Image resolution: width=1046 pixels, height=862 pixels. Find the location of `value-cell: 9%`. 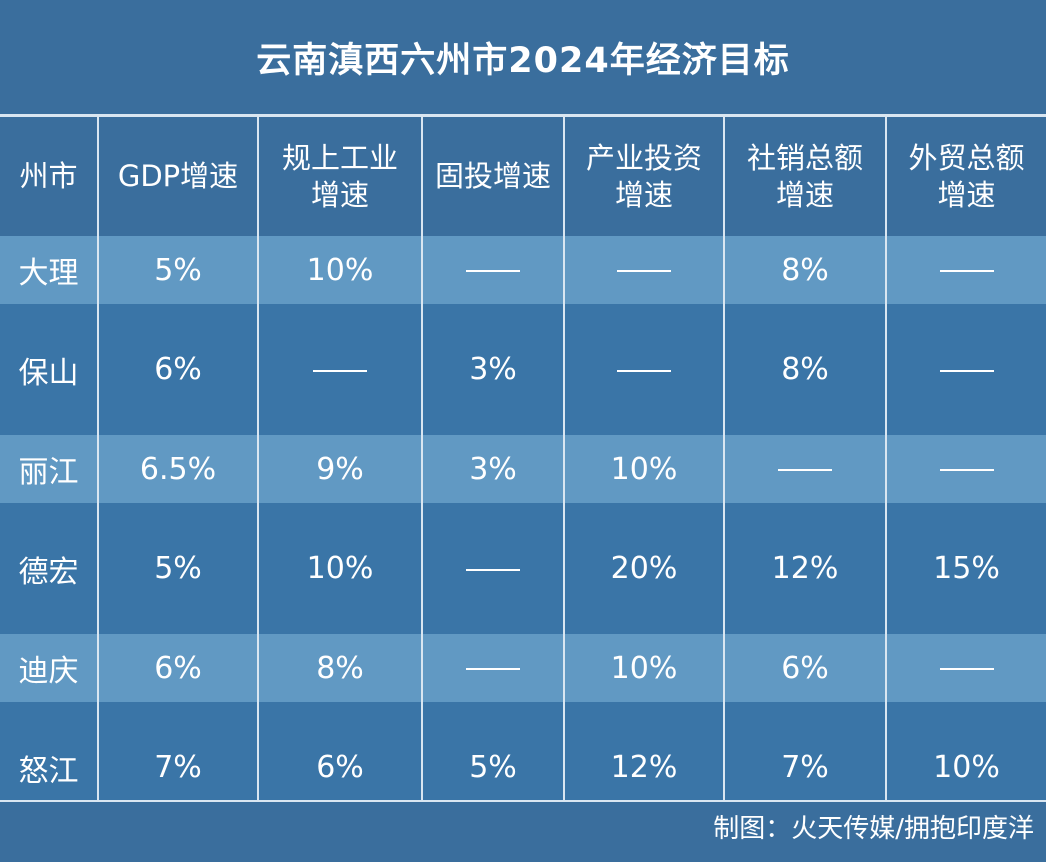

value-cell: 9% is located at coordinates (339, 469).